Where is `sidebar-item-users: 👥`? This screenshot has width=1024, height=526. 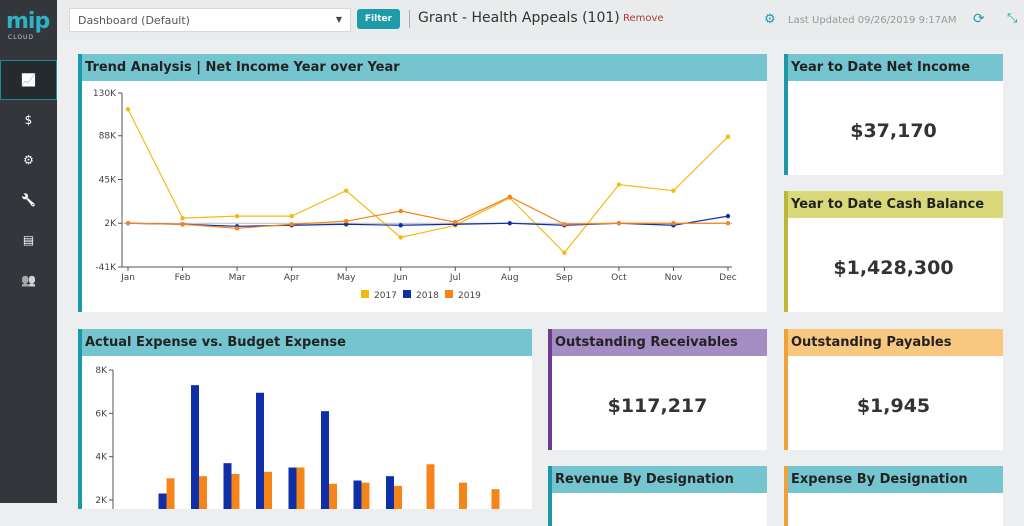 sidebar-item-users: 👥 is located at coordinates (28, 280).